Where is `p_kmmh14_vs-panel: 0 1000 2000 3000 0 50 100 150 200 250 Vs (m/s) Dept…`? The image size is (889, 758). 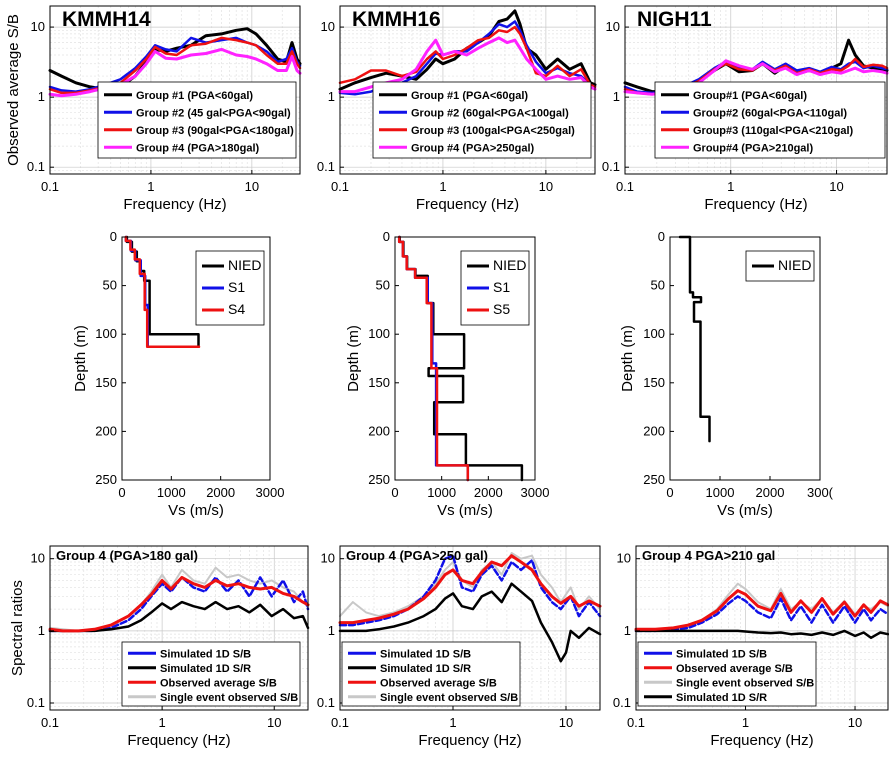
p_kmmh14_vs-panel: 0 1000 2000 3000 0 50 100 150 200 250 Vs (m/s) Dept… is located at coordinates (178, 374).